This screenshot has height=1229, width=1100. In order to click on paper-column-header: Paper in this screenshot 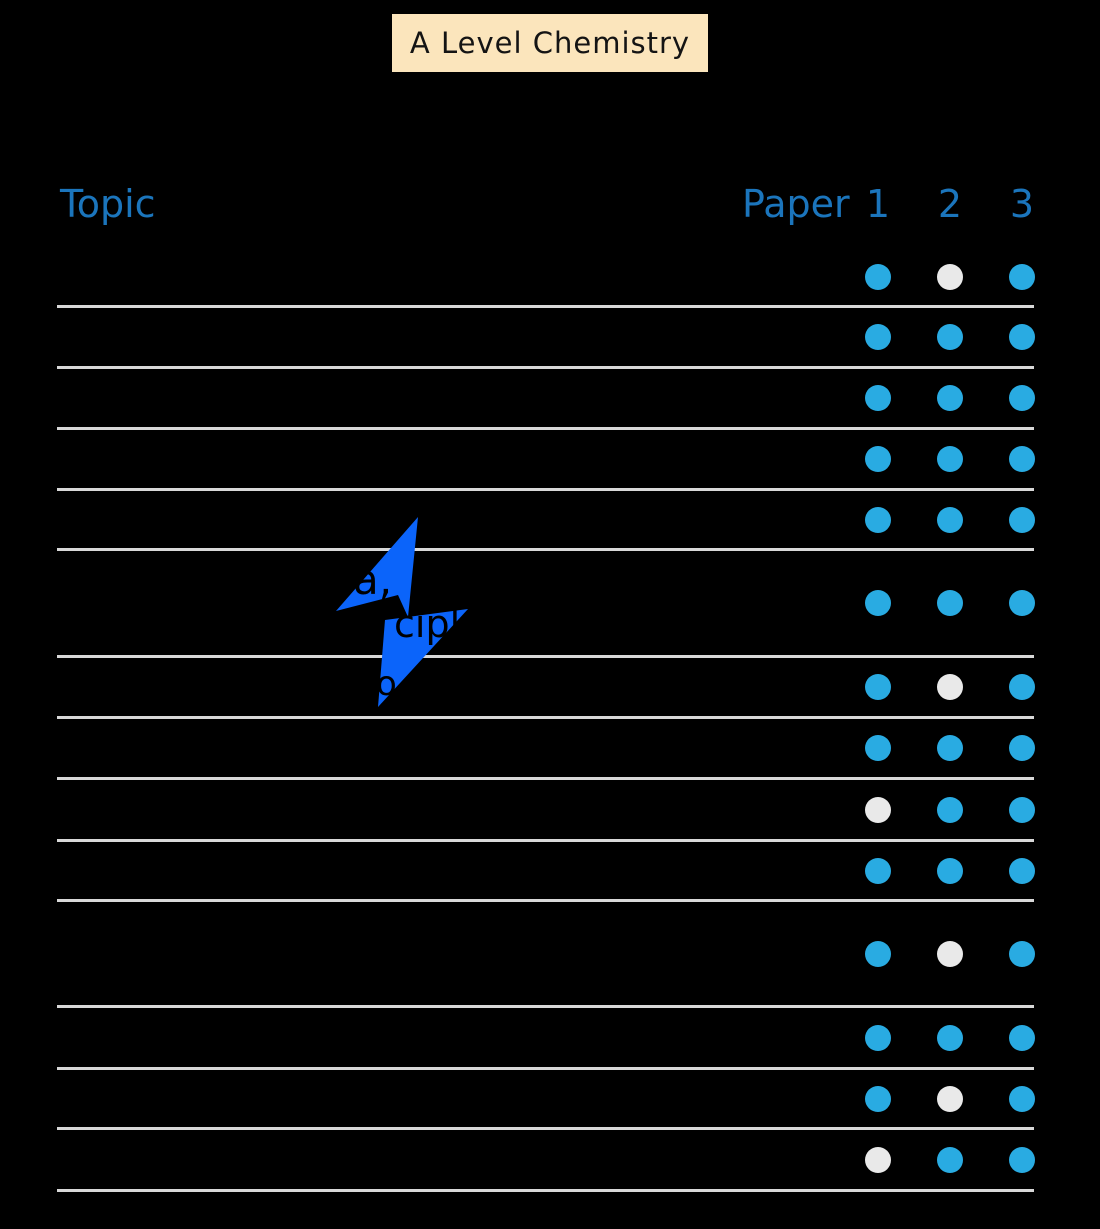, I will do `click(796, 204)`.